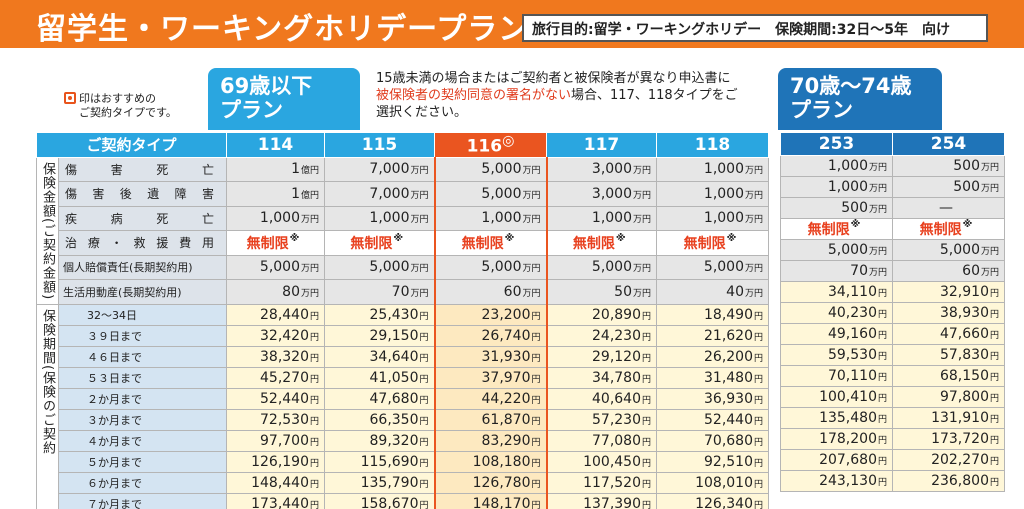 The height and width of the screenshot is (509, 1024). What do you see at coordinates (291, 292) in the screenshot?
I see `value-text: 80` at bounding box center [291, 292].